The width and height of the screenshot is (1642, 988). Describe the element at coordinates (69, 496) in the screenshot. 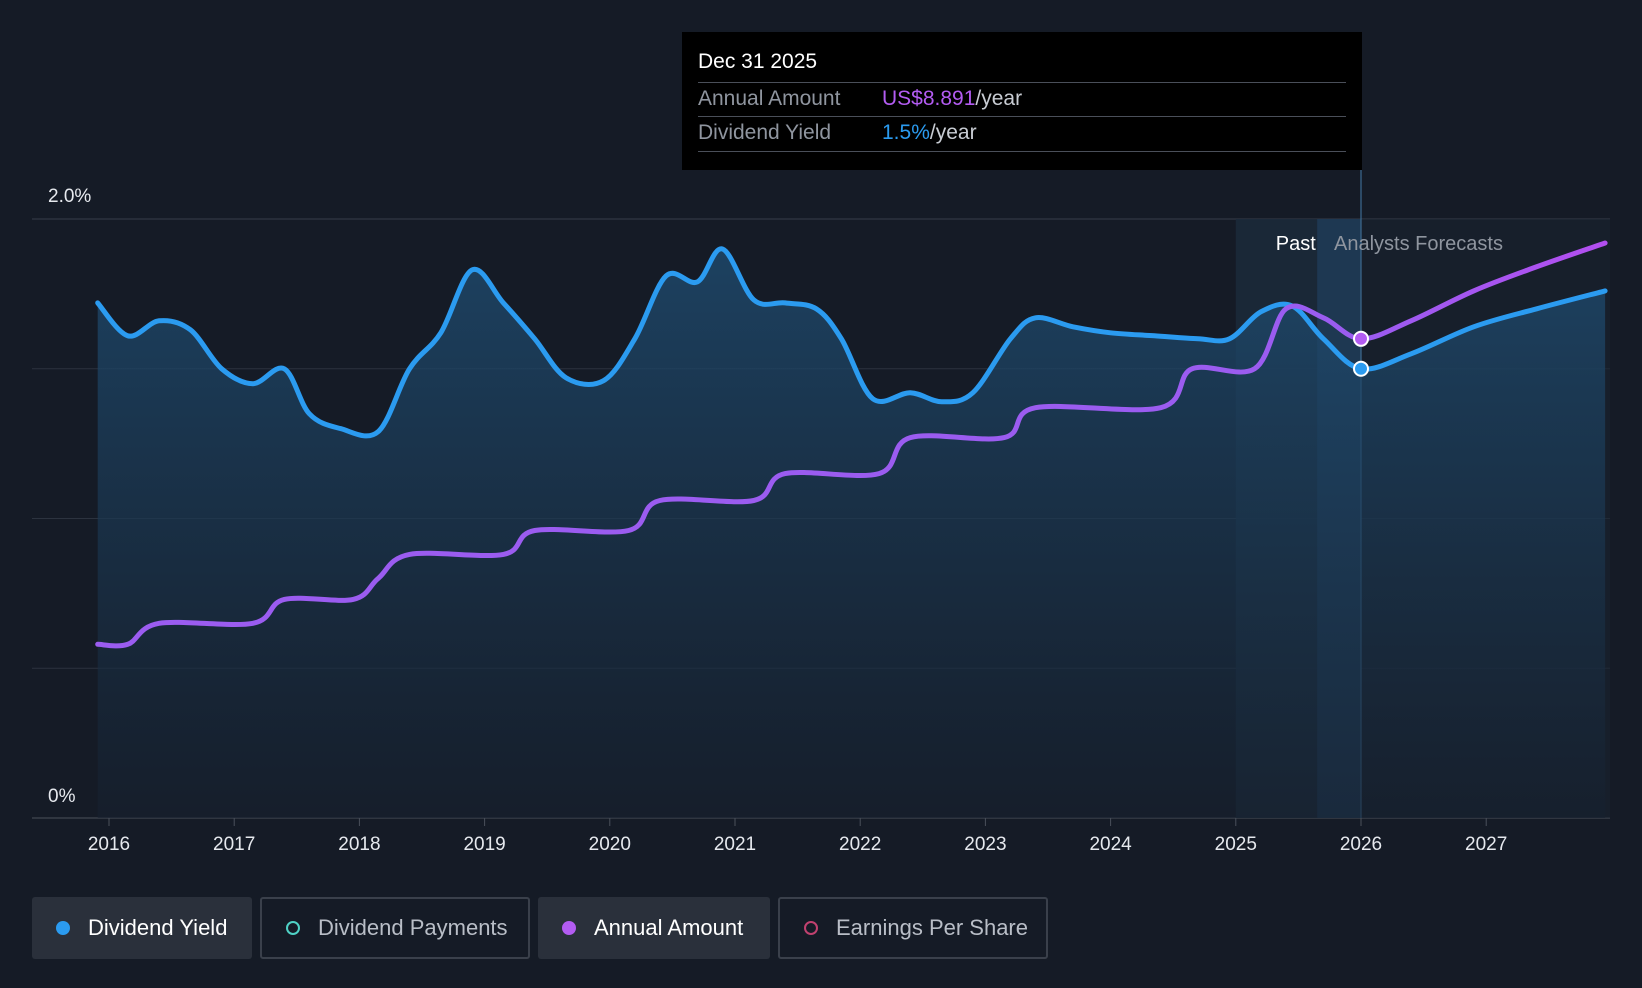

I see `y-axis: 2.0% 0%` at that location.